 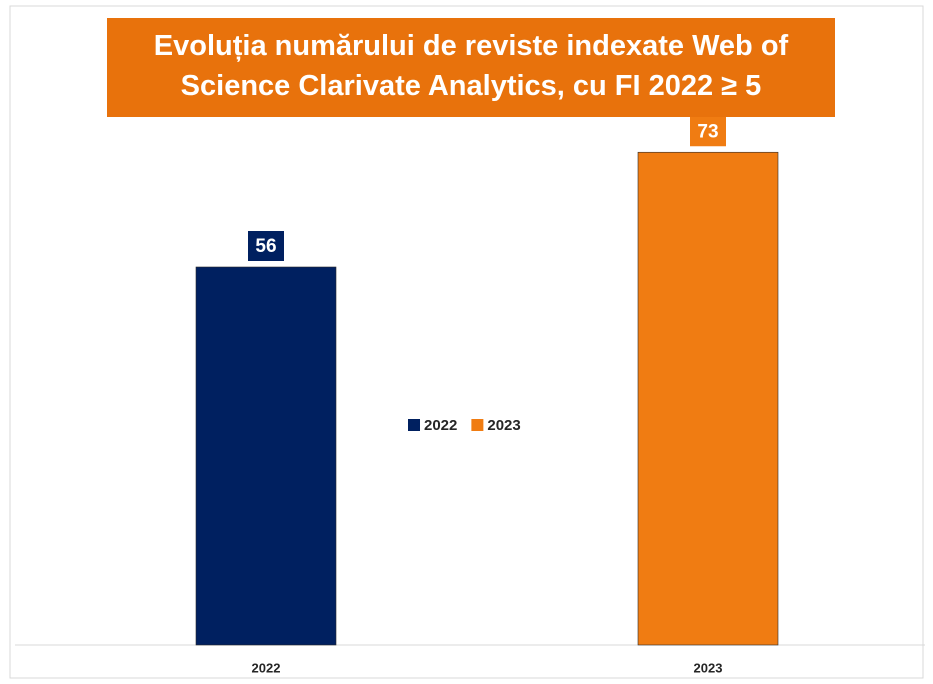 I want to click on legend-label: 2023, so click(x=503, y=425).